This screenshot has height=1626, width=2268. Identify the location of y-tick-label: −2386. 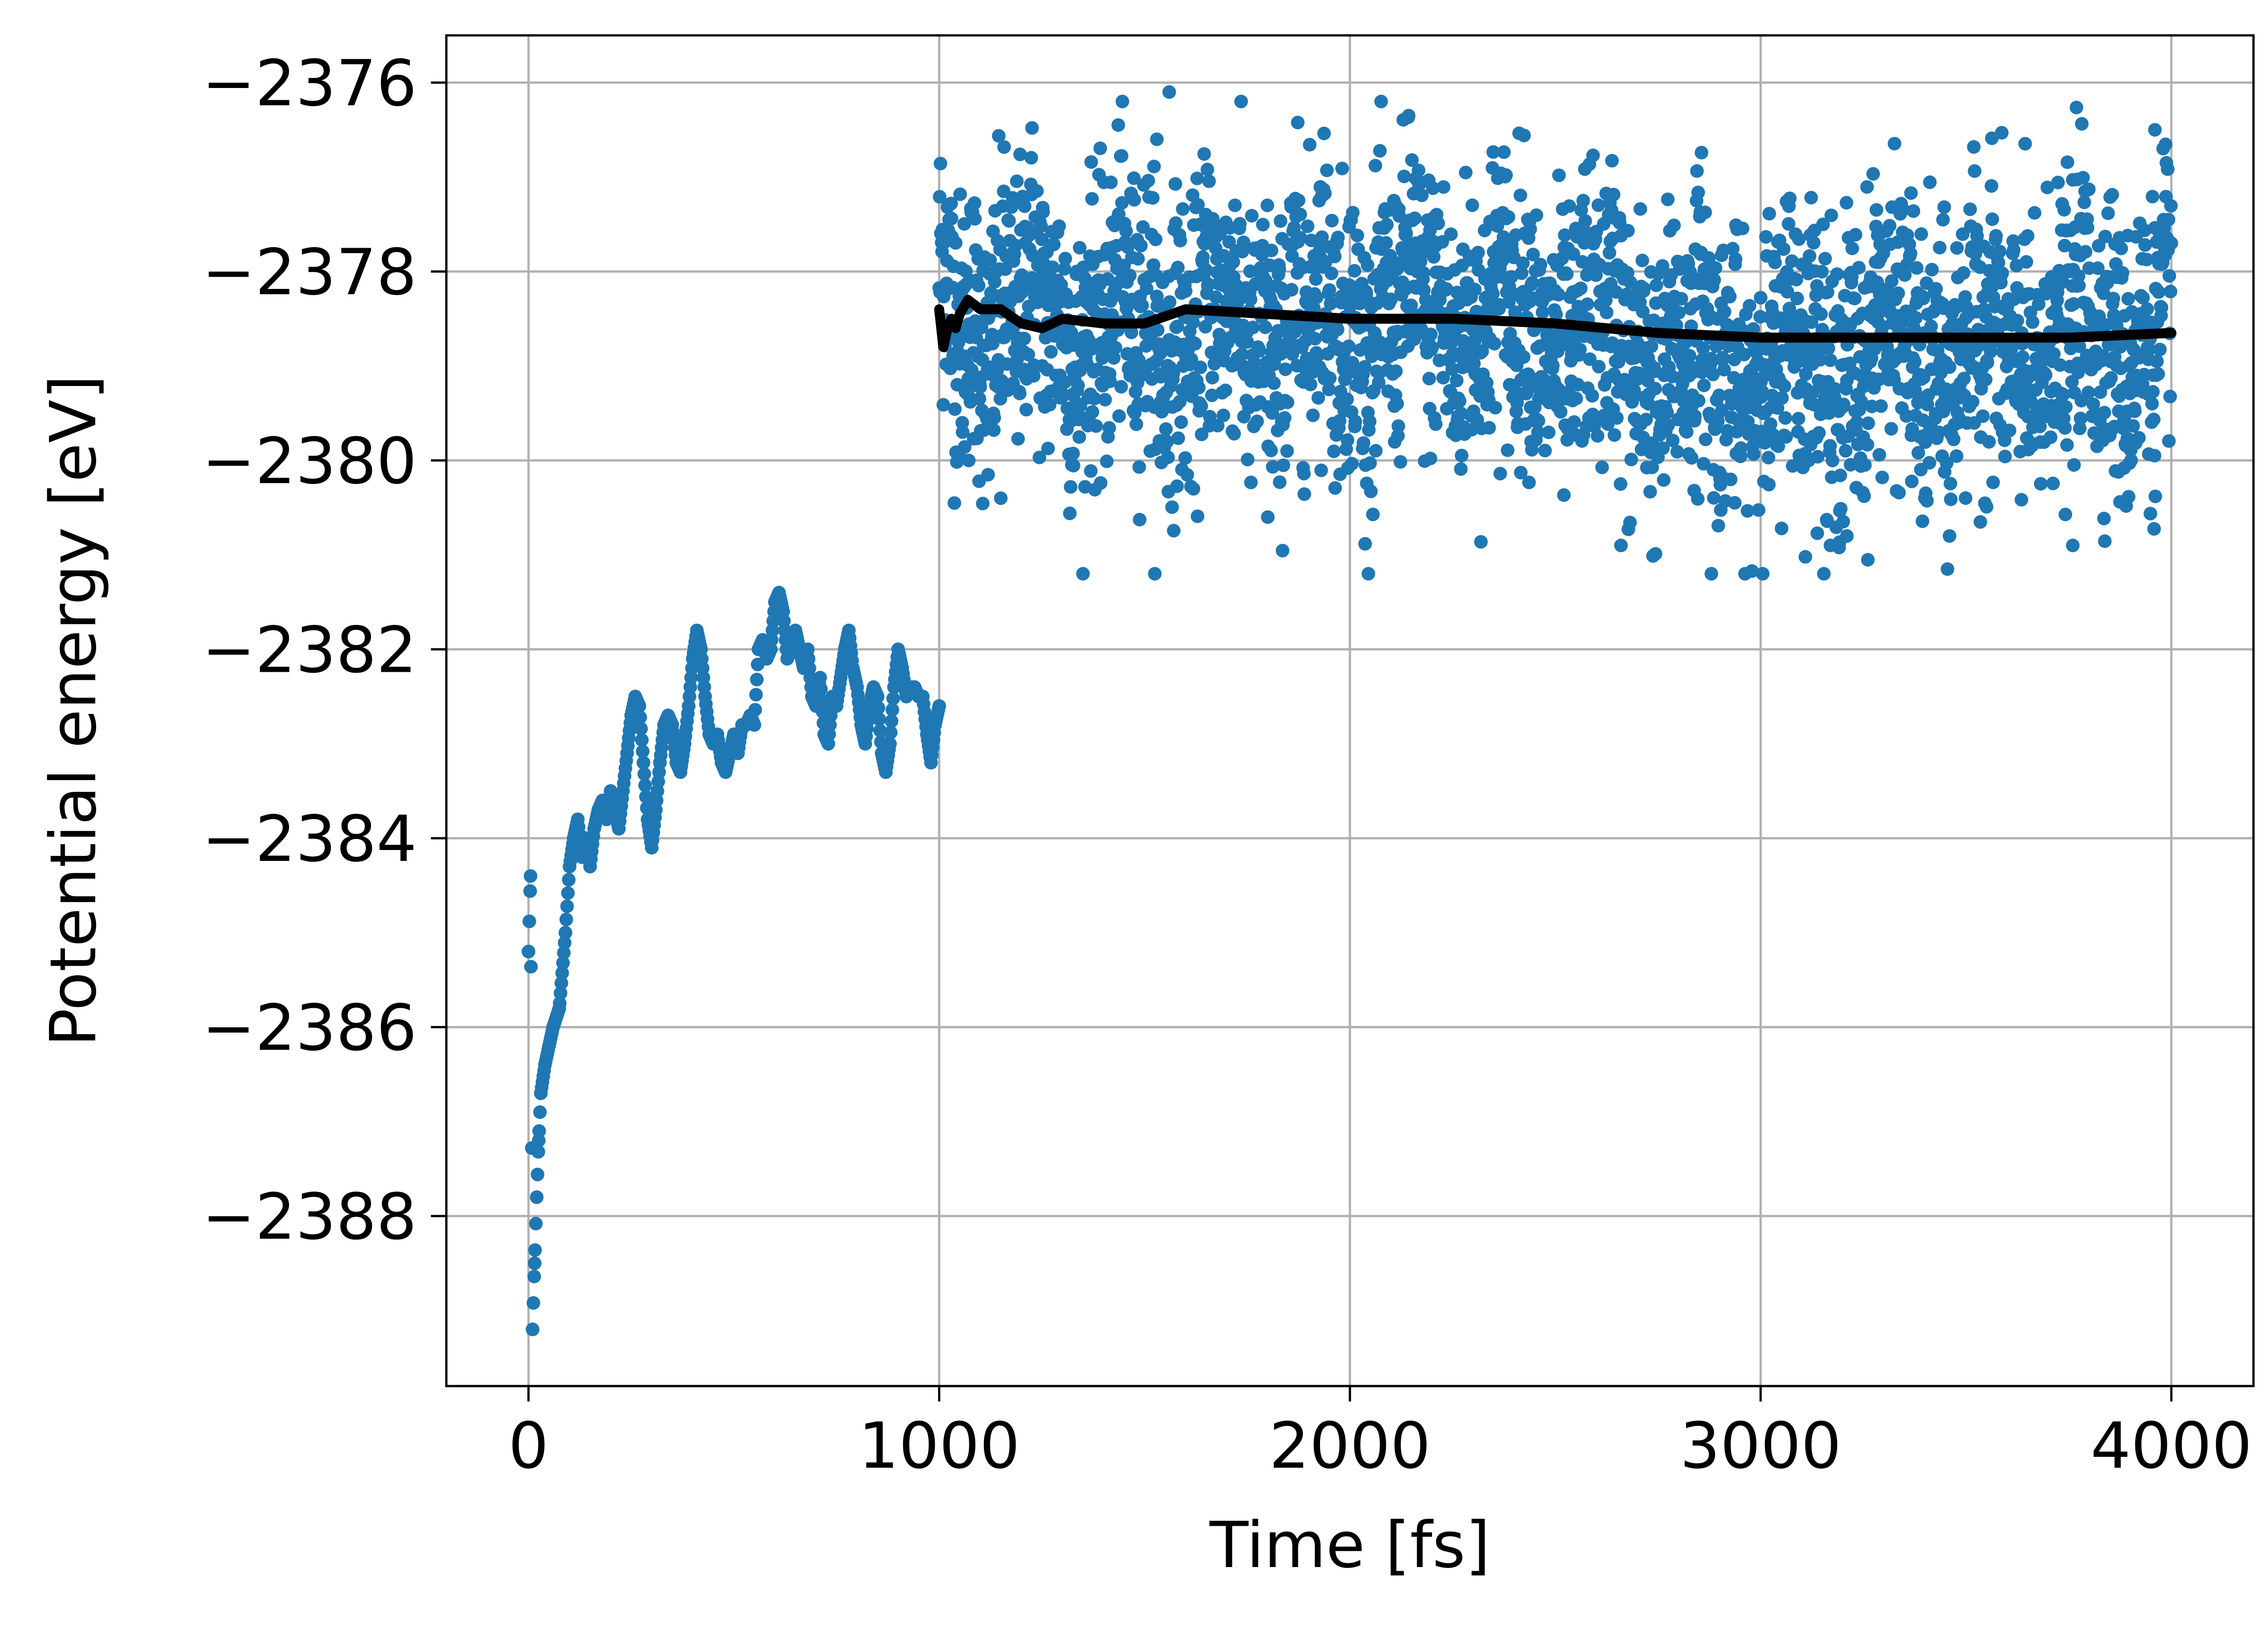
(310, 1028).